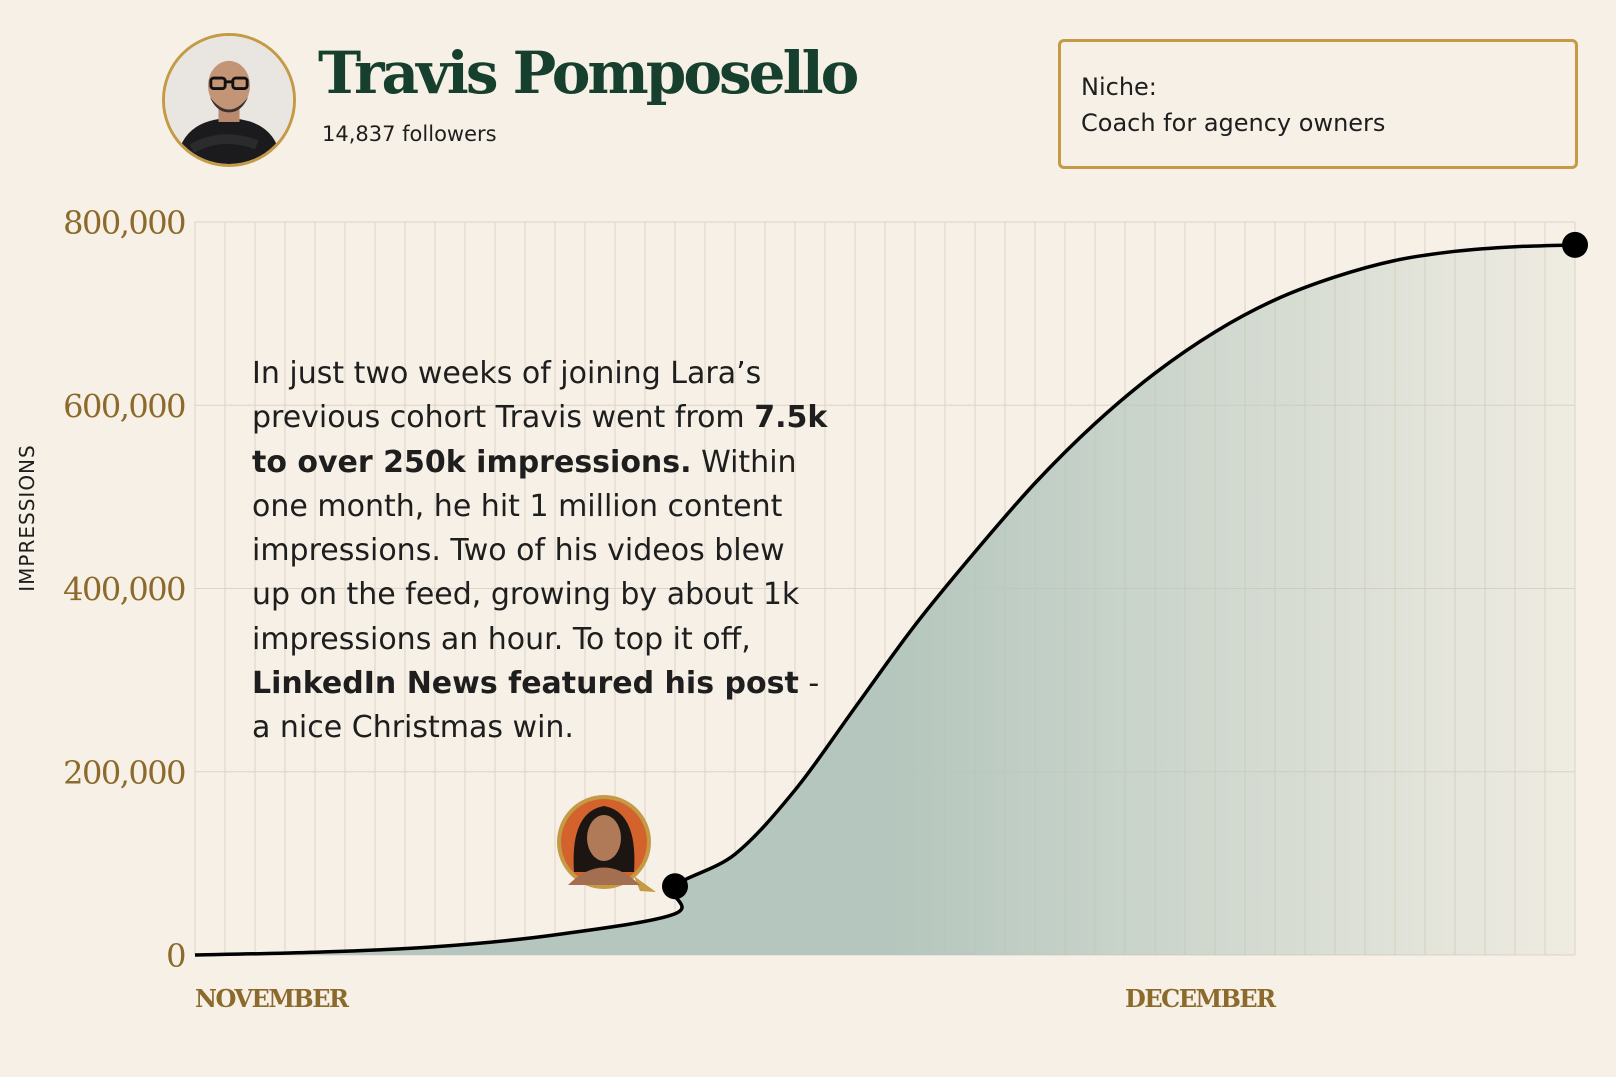 Image resolution: width=1616 pixels, height=1077 pixels. Describe the element at coordinates (606, 843) in the screenshot. I see `coach-avatar` at that location.